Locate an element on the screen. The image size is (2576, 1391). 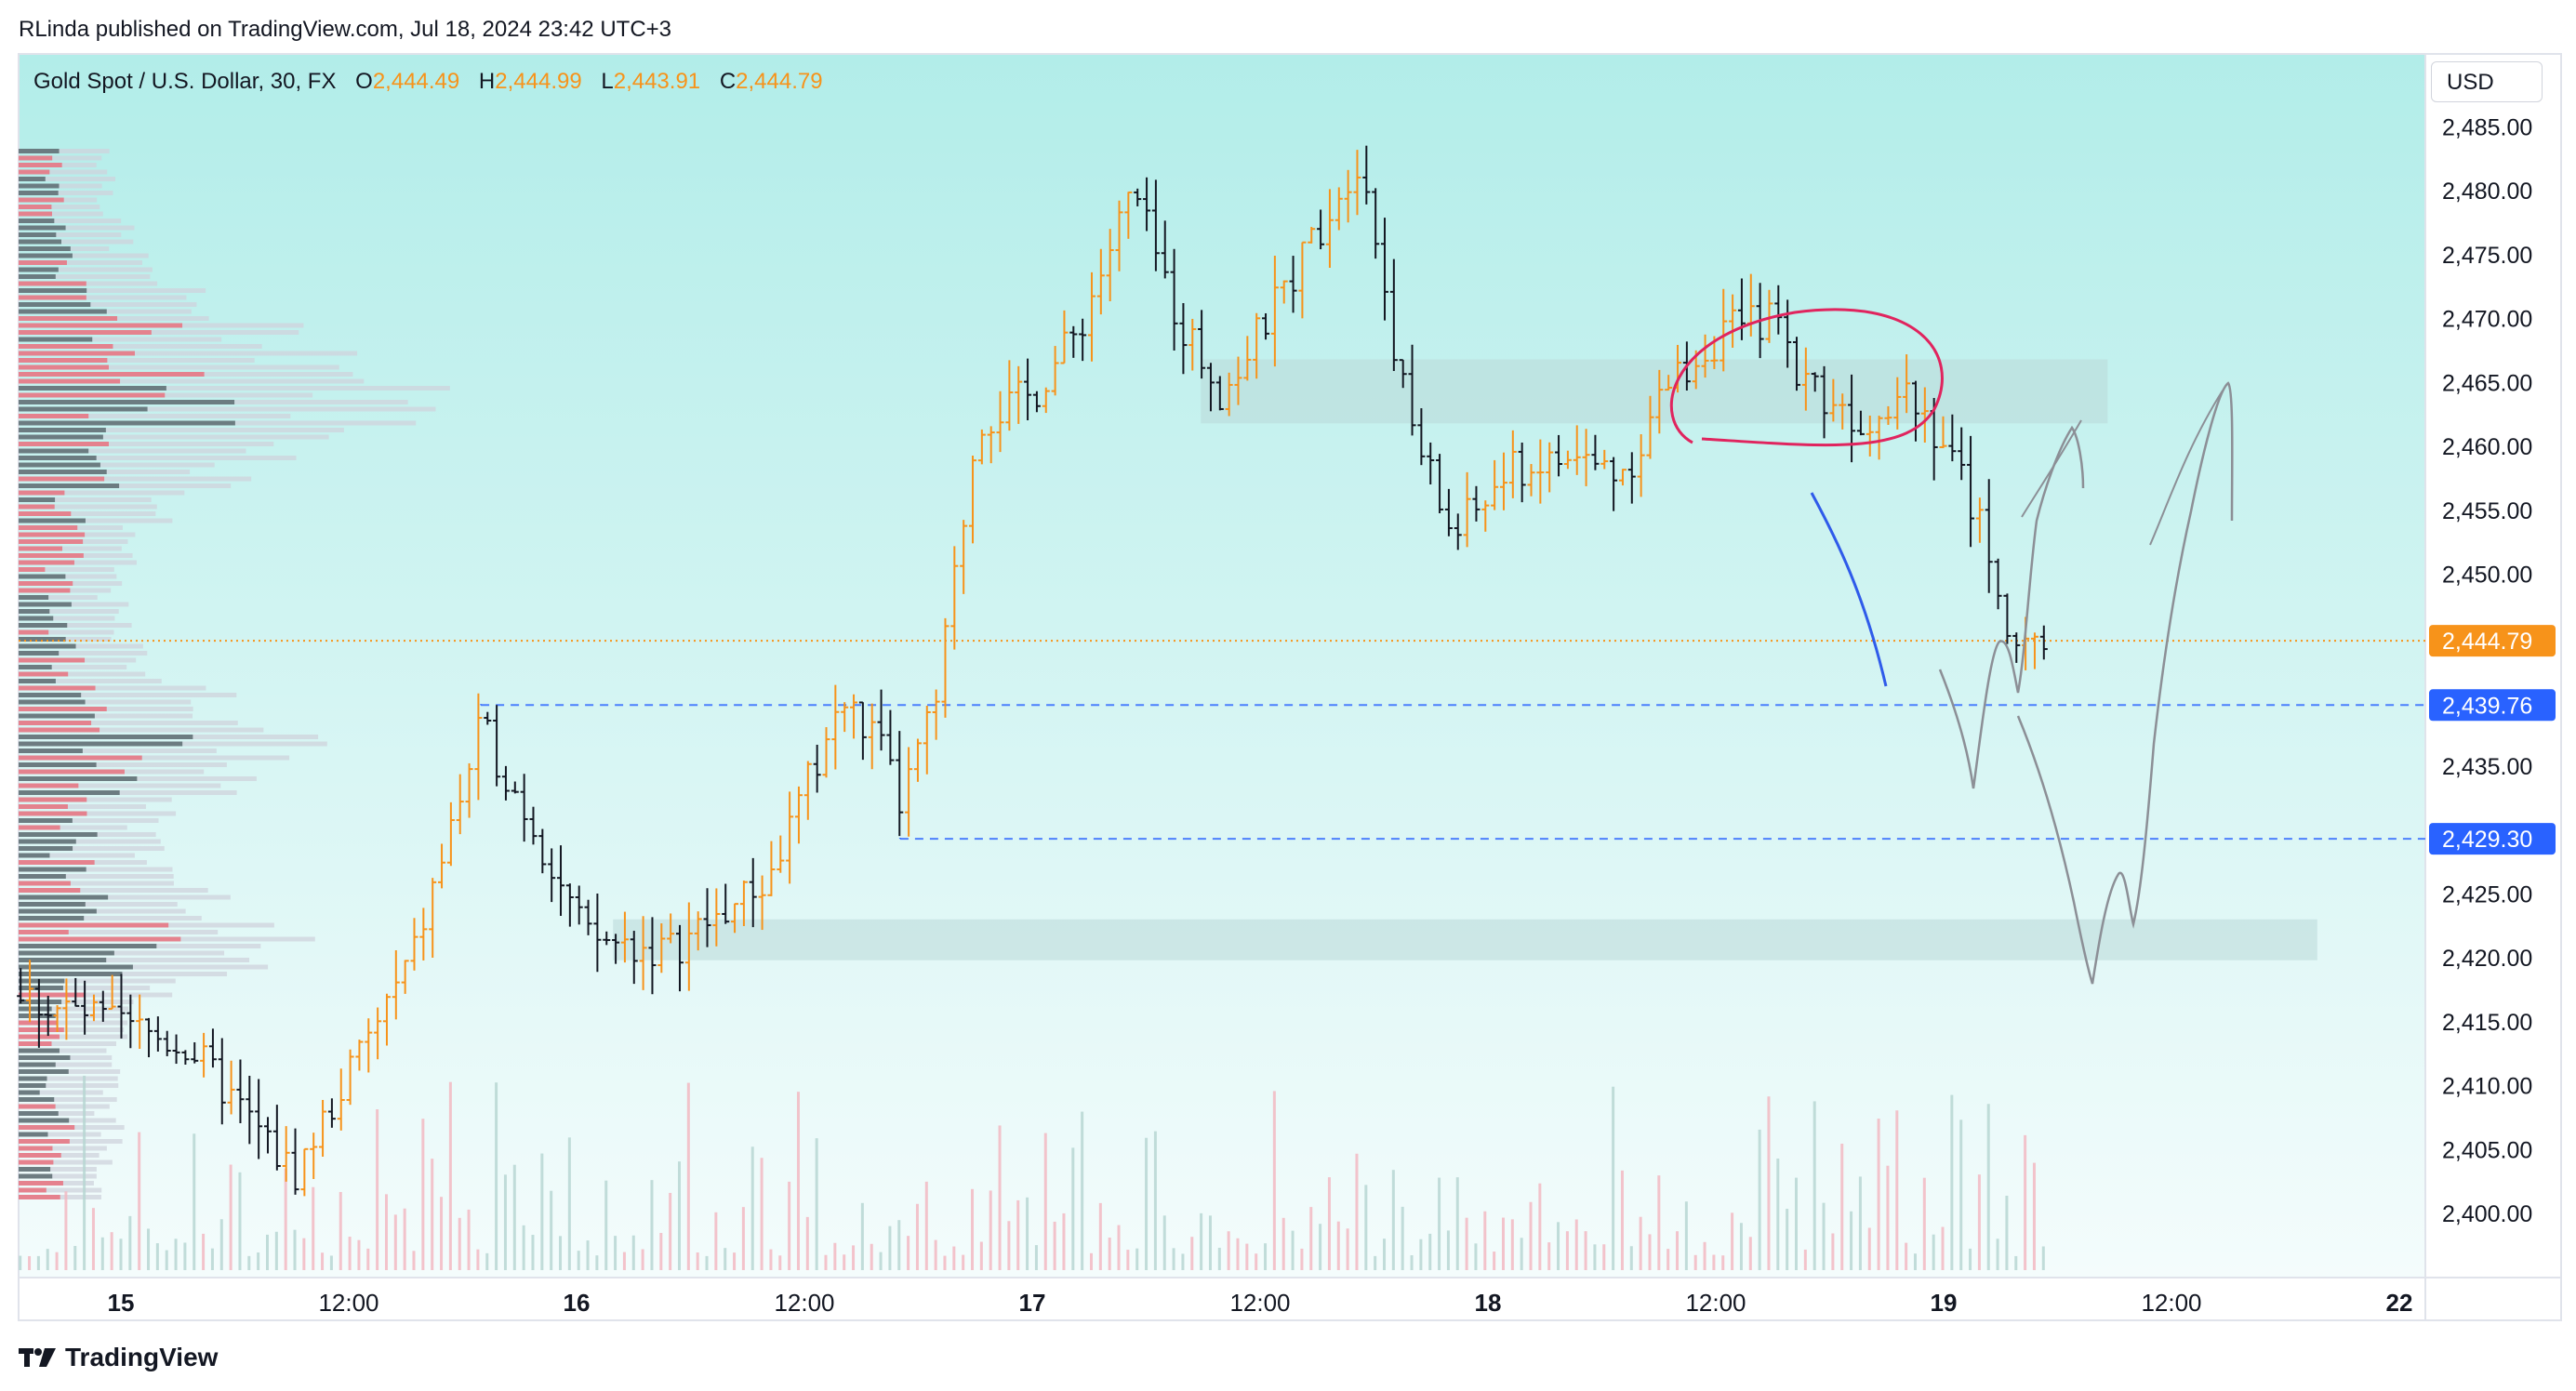
highlight-ellipse is located at coordinates (1807, 377).